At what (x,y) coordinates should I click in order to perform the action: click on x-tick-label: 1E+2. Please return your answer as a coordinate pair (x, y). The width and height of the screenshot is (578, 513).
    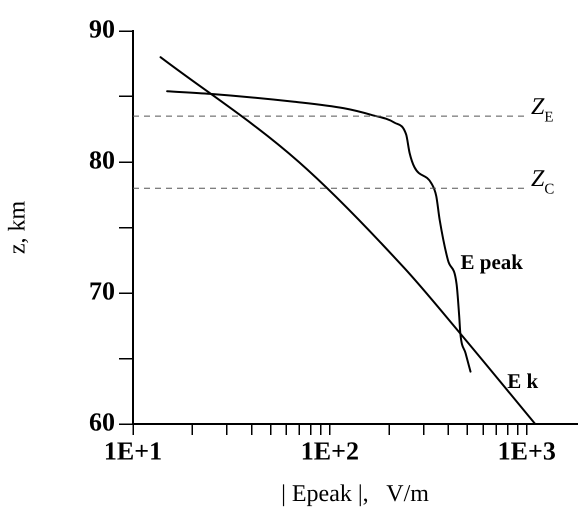
    Looking at the image, I should click on (329, 451).